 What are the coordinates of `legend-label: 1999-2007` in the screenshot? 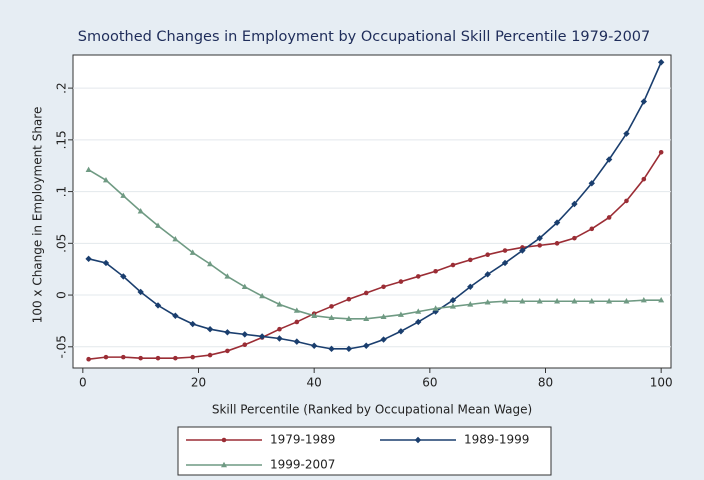 It's located at (302, 465).